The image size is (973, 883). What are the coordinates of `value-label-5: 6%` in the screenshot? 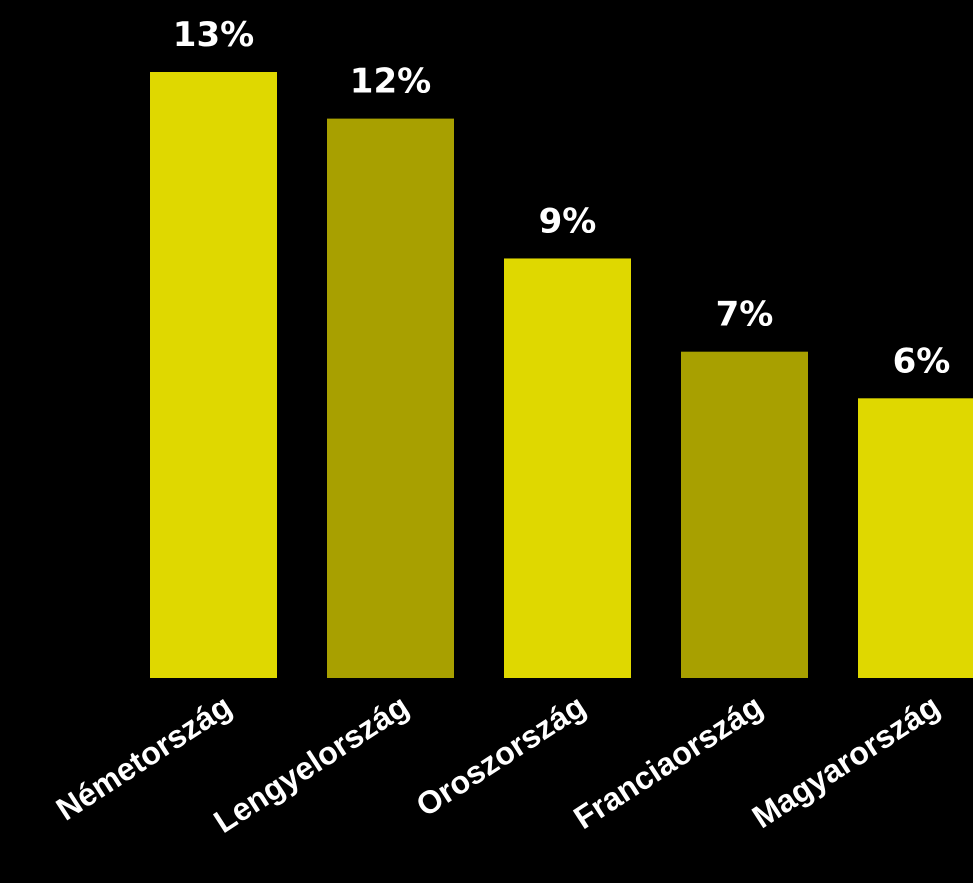 It's located at (922, 361).